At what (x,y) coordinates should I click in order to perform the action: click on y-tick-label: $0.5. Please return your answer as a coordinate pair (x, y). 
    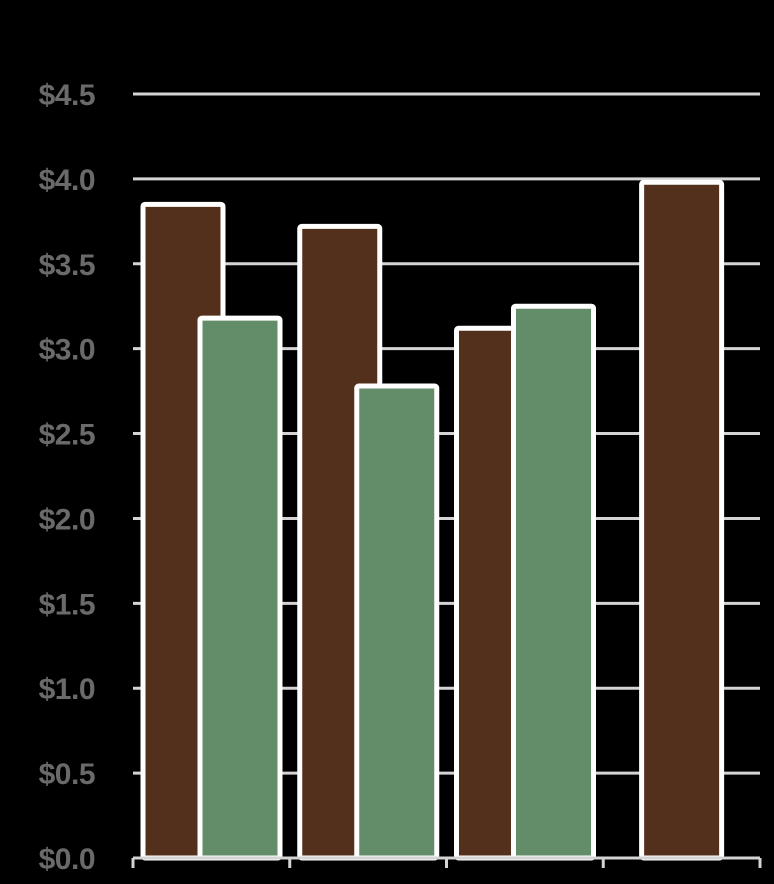
    Looking at the image, I should click on (67, 774).